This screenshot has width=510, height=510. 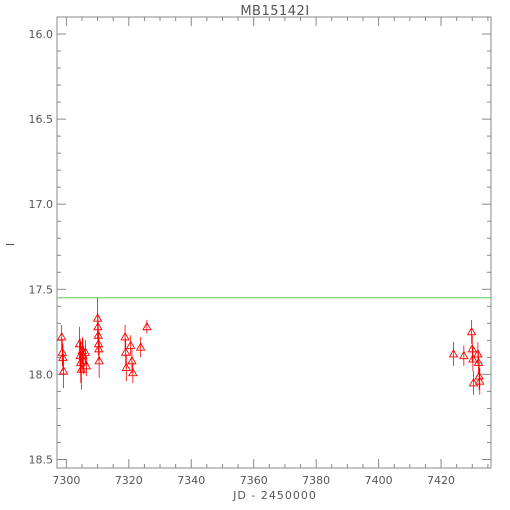 I want to click on y-tick-label: 18.5, so click(x=41, y=459).